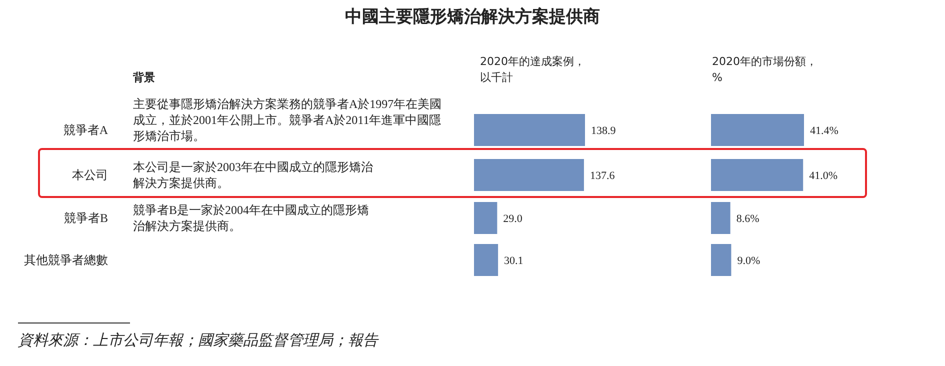  Describe the element at coordinates (198, 341) in the screenshot. I see `source-note: 資料來源：上市公司年報；國家藥品監督管理局；報告` at that location.